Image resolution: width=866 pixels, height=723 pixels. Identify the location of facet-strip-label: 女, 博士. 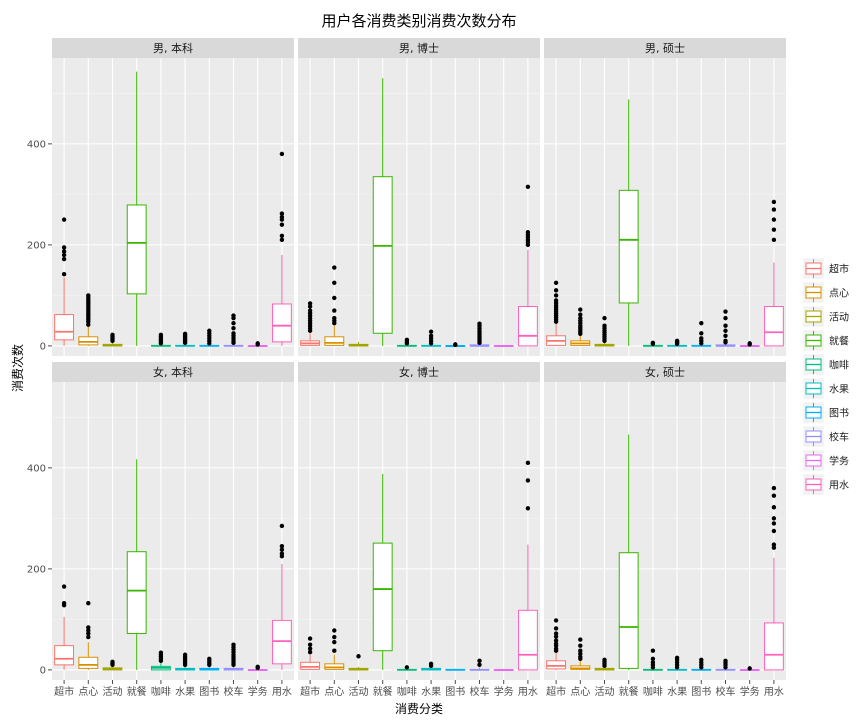
(419, 372).